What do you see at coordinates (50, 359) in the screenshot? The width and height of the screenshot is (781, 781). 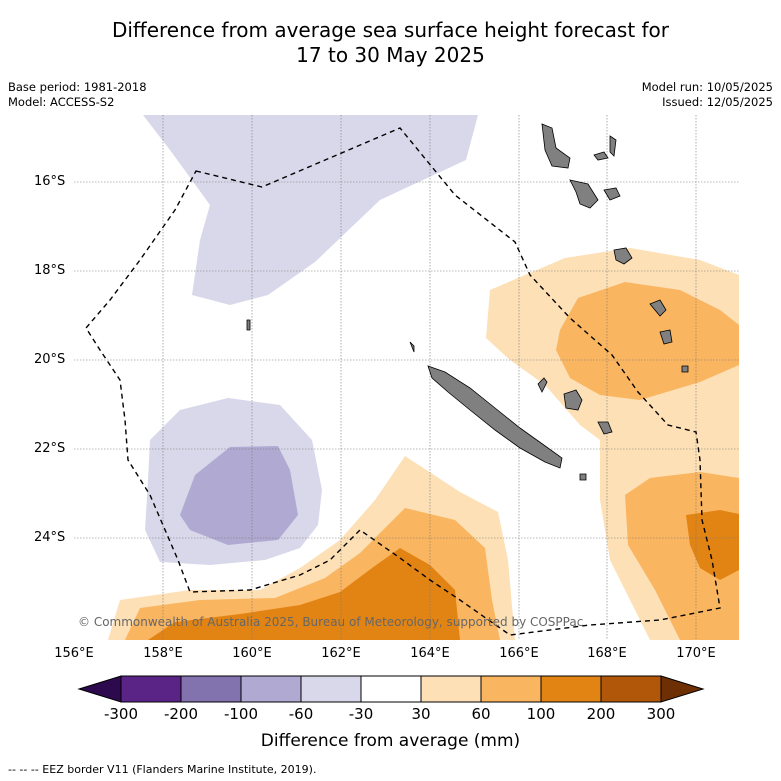 I see `lat-label-20s: 20°S` at bounding box center [50, 359].